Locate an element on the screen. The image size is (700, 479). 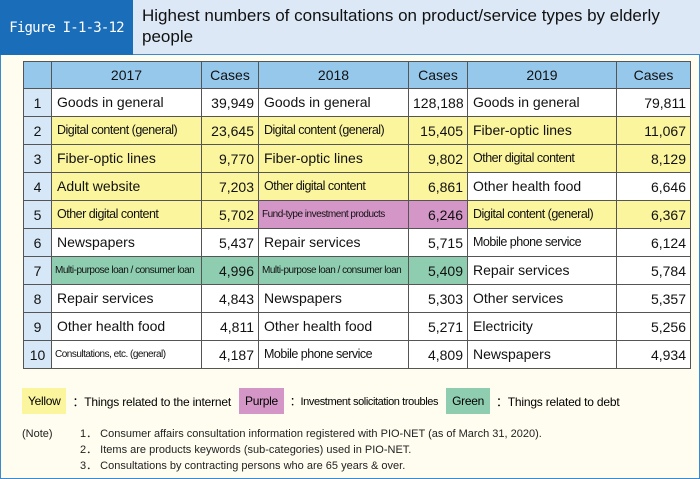
legend-label: ：Investment solicitation troubles is located at coordinates (364, 402).